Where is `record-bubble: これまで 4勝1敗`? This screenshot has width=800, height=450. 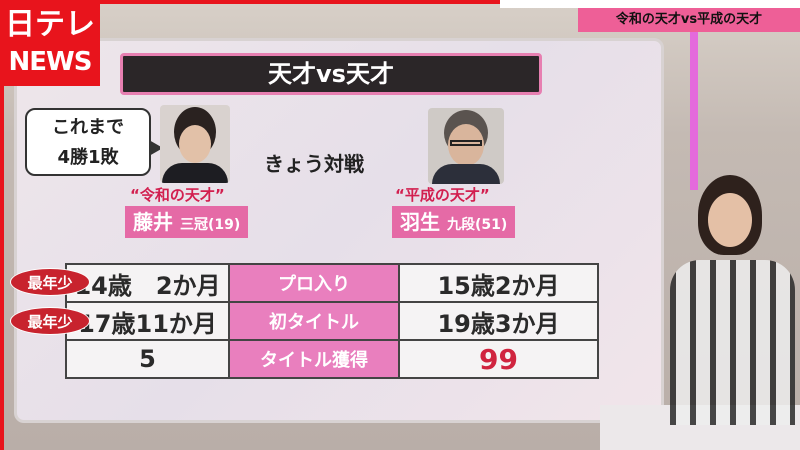
record-bubble: これまで 4勝1敗 is located at coordinates (94, 142).